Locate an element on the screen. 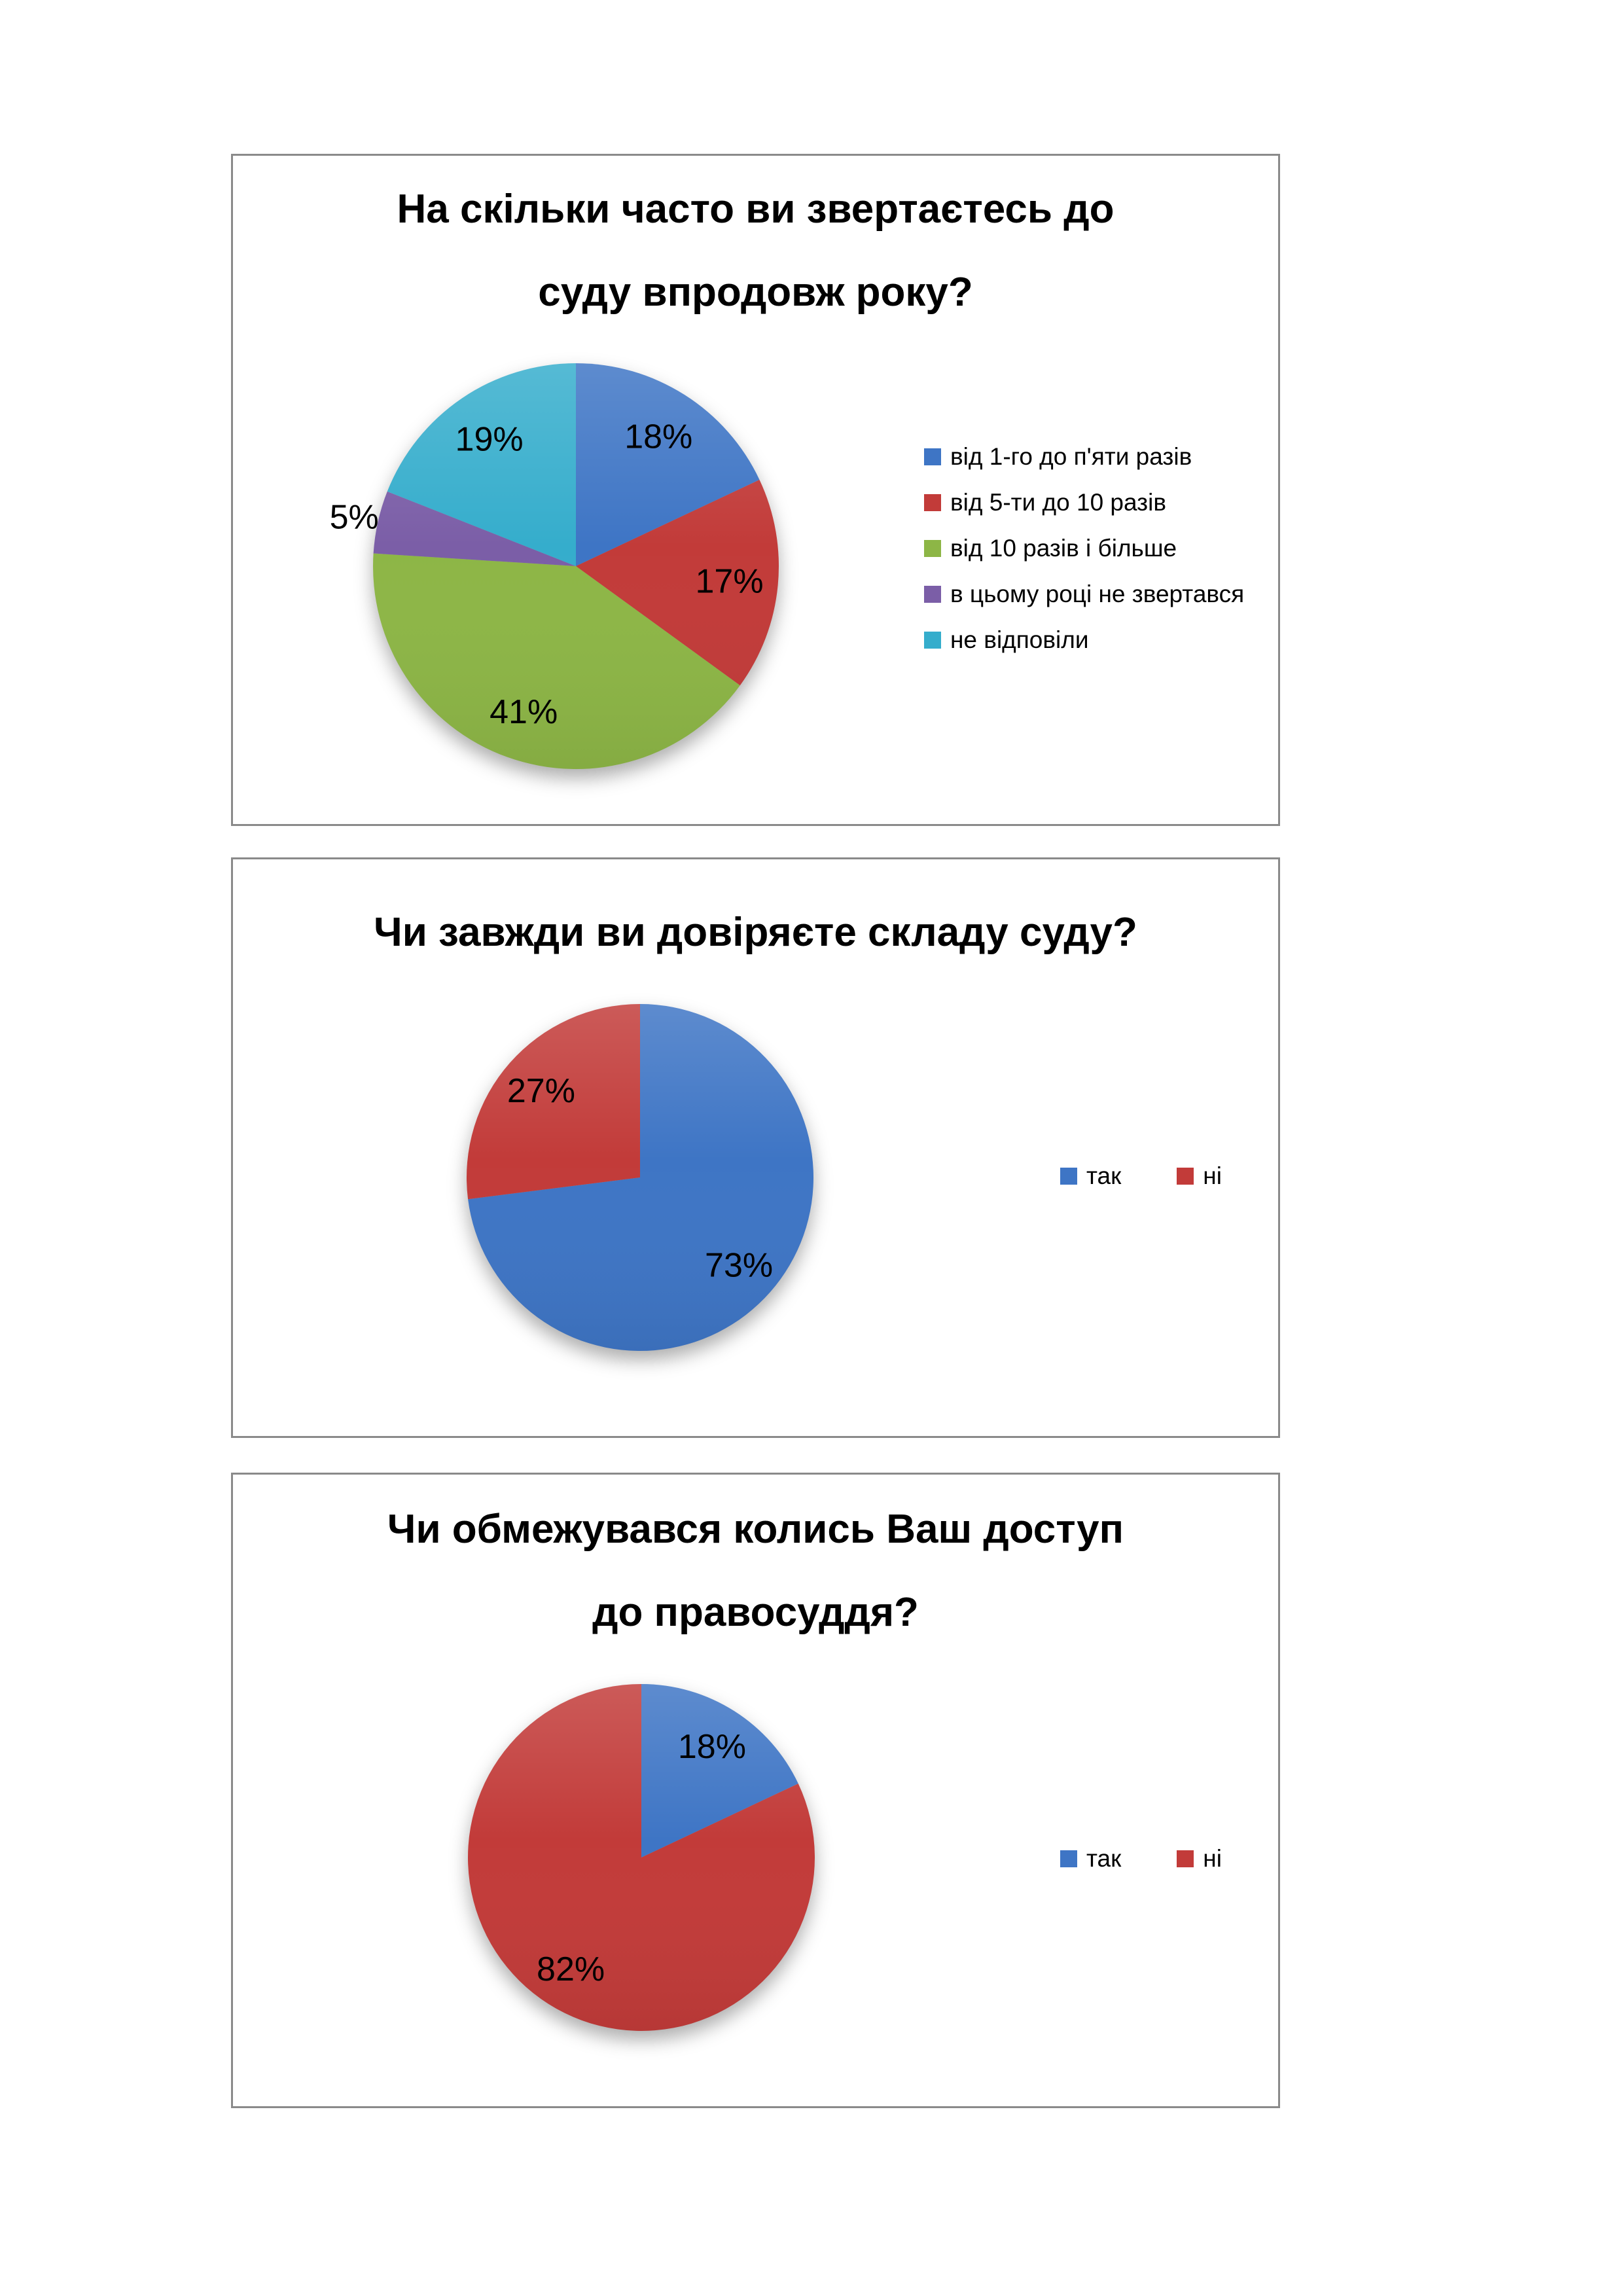 The height and width of the screenshot is (2296, 1623). pie-chart: 18% 17% 41% 5% 19% is located at coordinates (554, 566).